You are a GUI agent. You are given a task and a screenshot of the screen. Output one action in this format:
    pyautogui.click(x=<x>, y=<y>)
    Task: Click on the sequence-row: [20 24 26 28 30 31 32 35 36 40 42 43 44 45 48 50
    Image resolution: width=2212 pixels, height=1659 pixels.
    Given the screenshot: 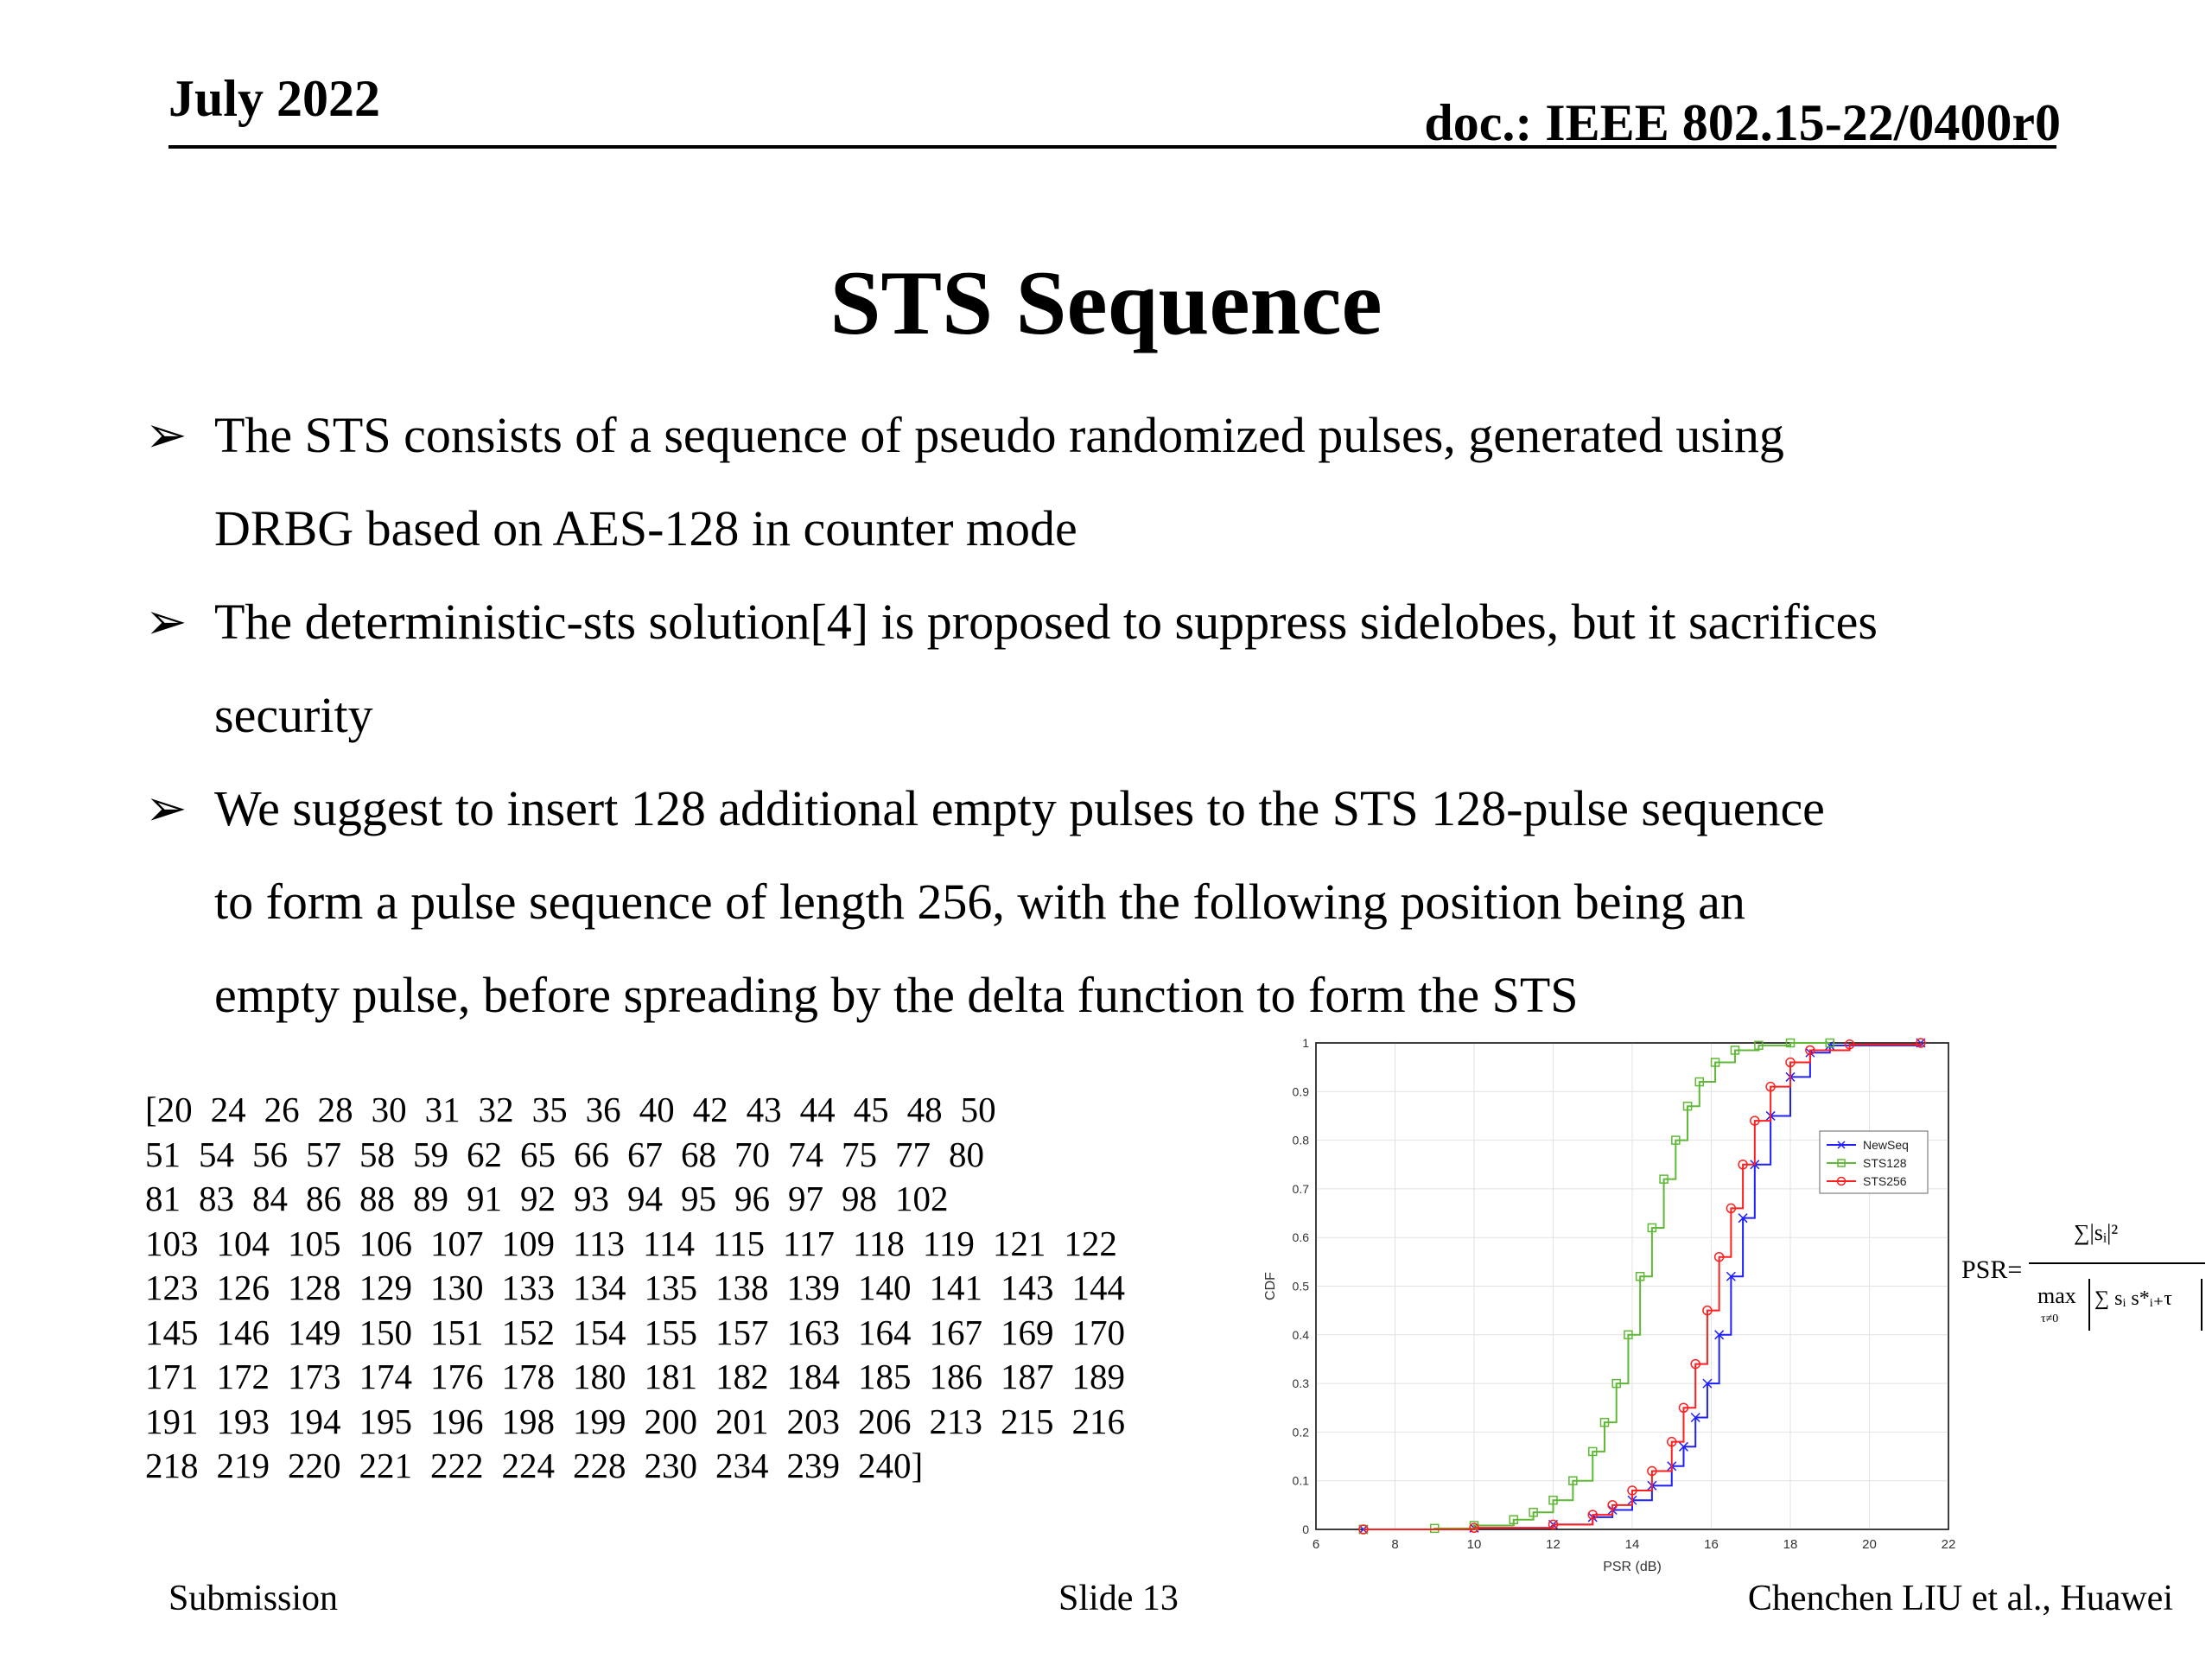 What is the action you would take?
    pyautogui.click(x=663, y=1111)
    